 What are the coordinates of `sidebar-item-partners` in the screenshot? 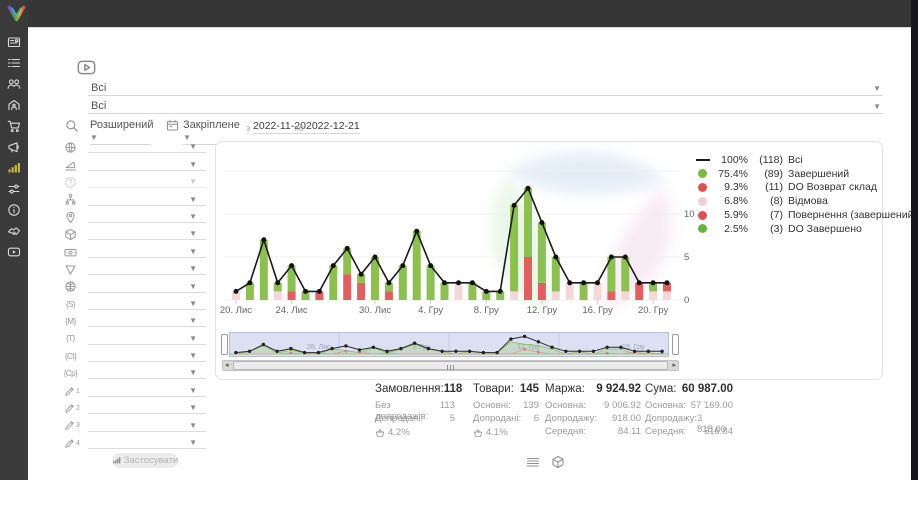 It's located at (14, 230).